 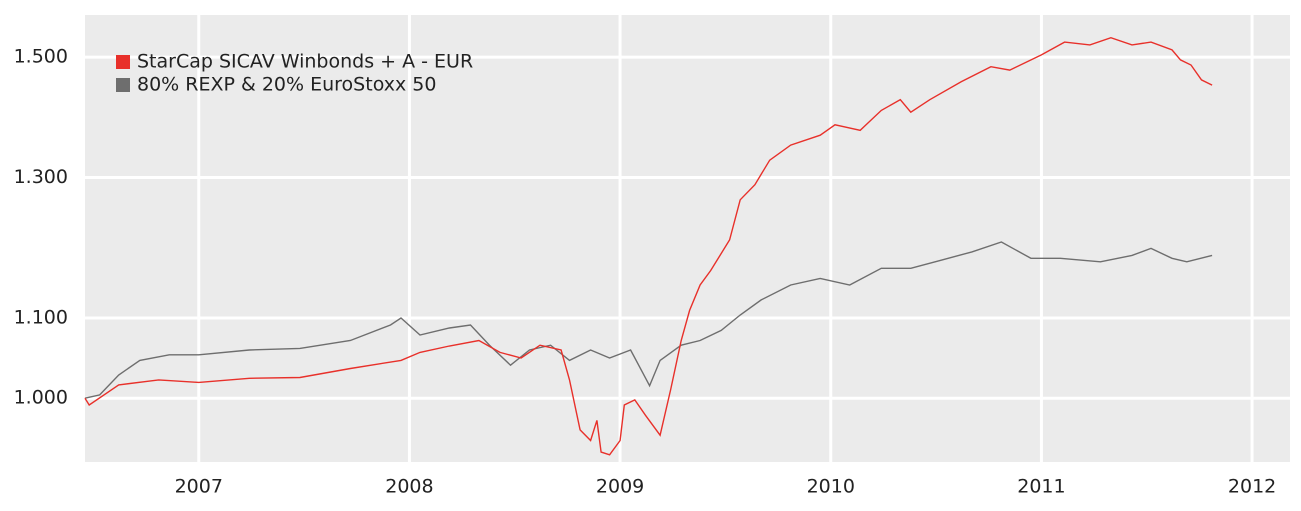 What do you see at coordinates (620, 487) in the screenshot?
I see `x-tick-label: 2009` at bounding box center [620, 487].